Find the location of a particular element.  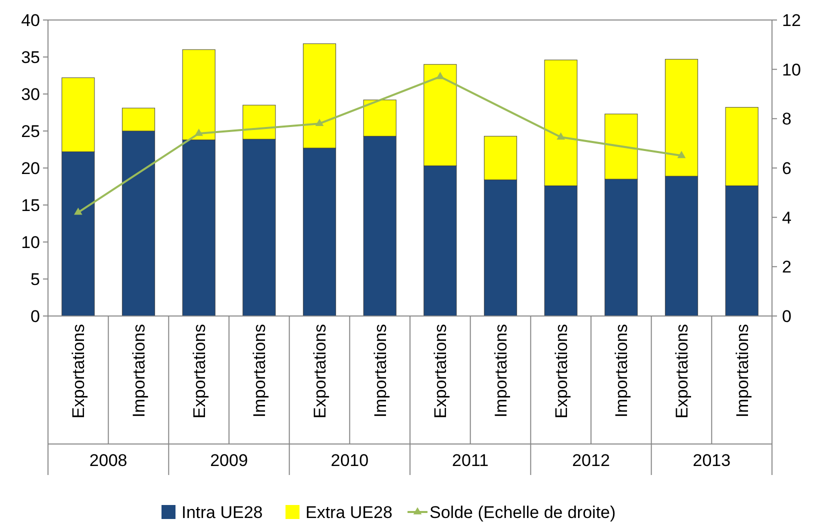

y2-tick-label: 10 is located at coordinates (791, 70).